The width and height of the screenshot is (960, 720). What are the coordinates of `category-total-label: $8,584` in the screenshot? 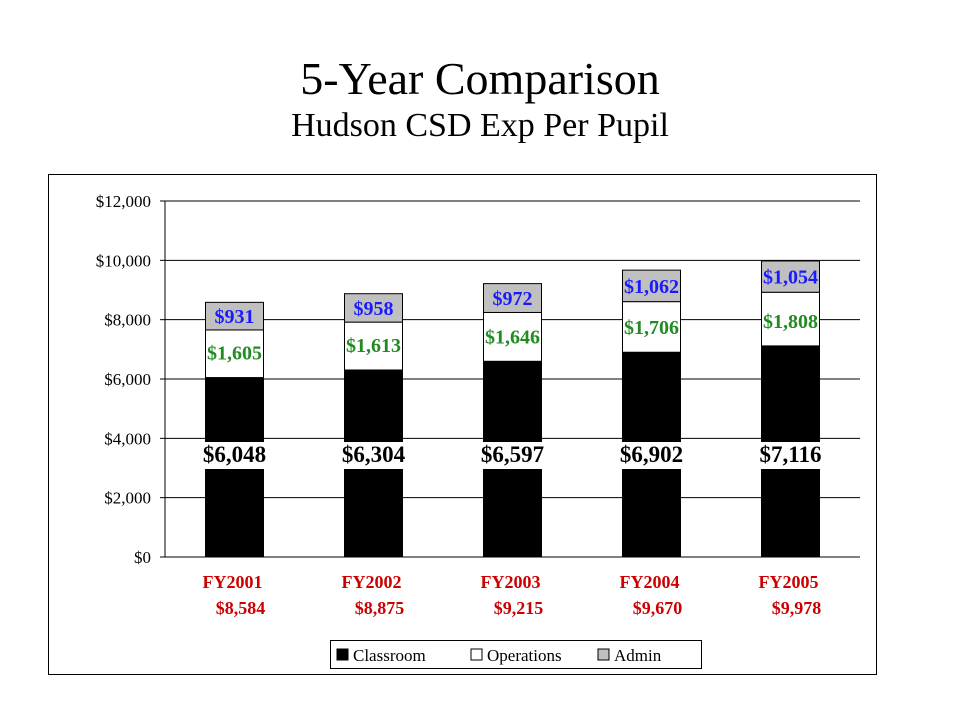 It's located at (241, 608).